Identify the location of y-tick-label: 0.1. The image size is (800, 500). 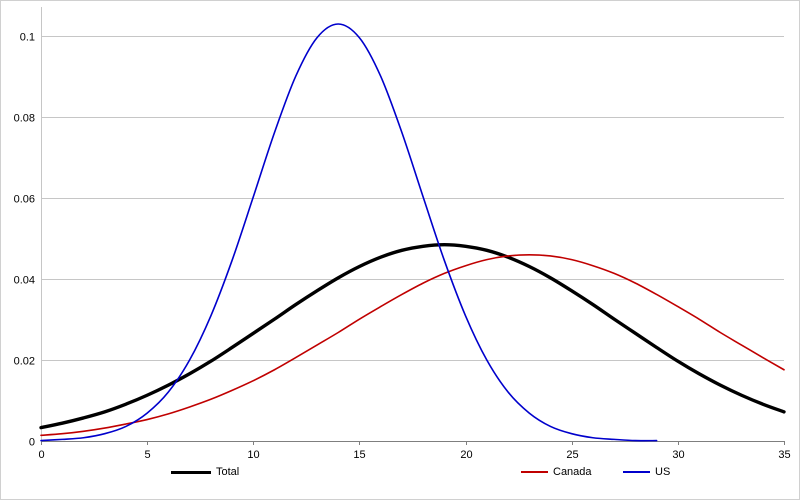
(27, 38).